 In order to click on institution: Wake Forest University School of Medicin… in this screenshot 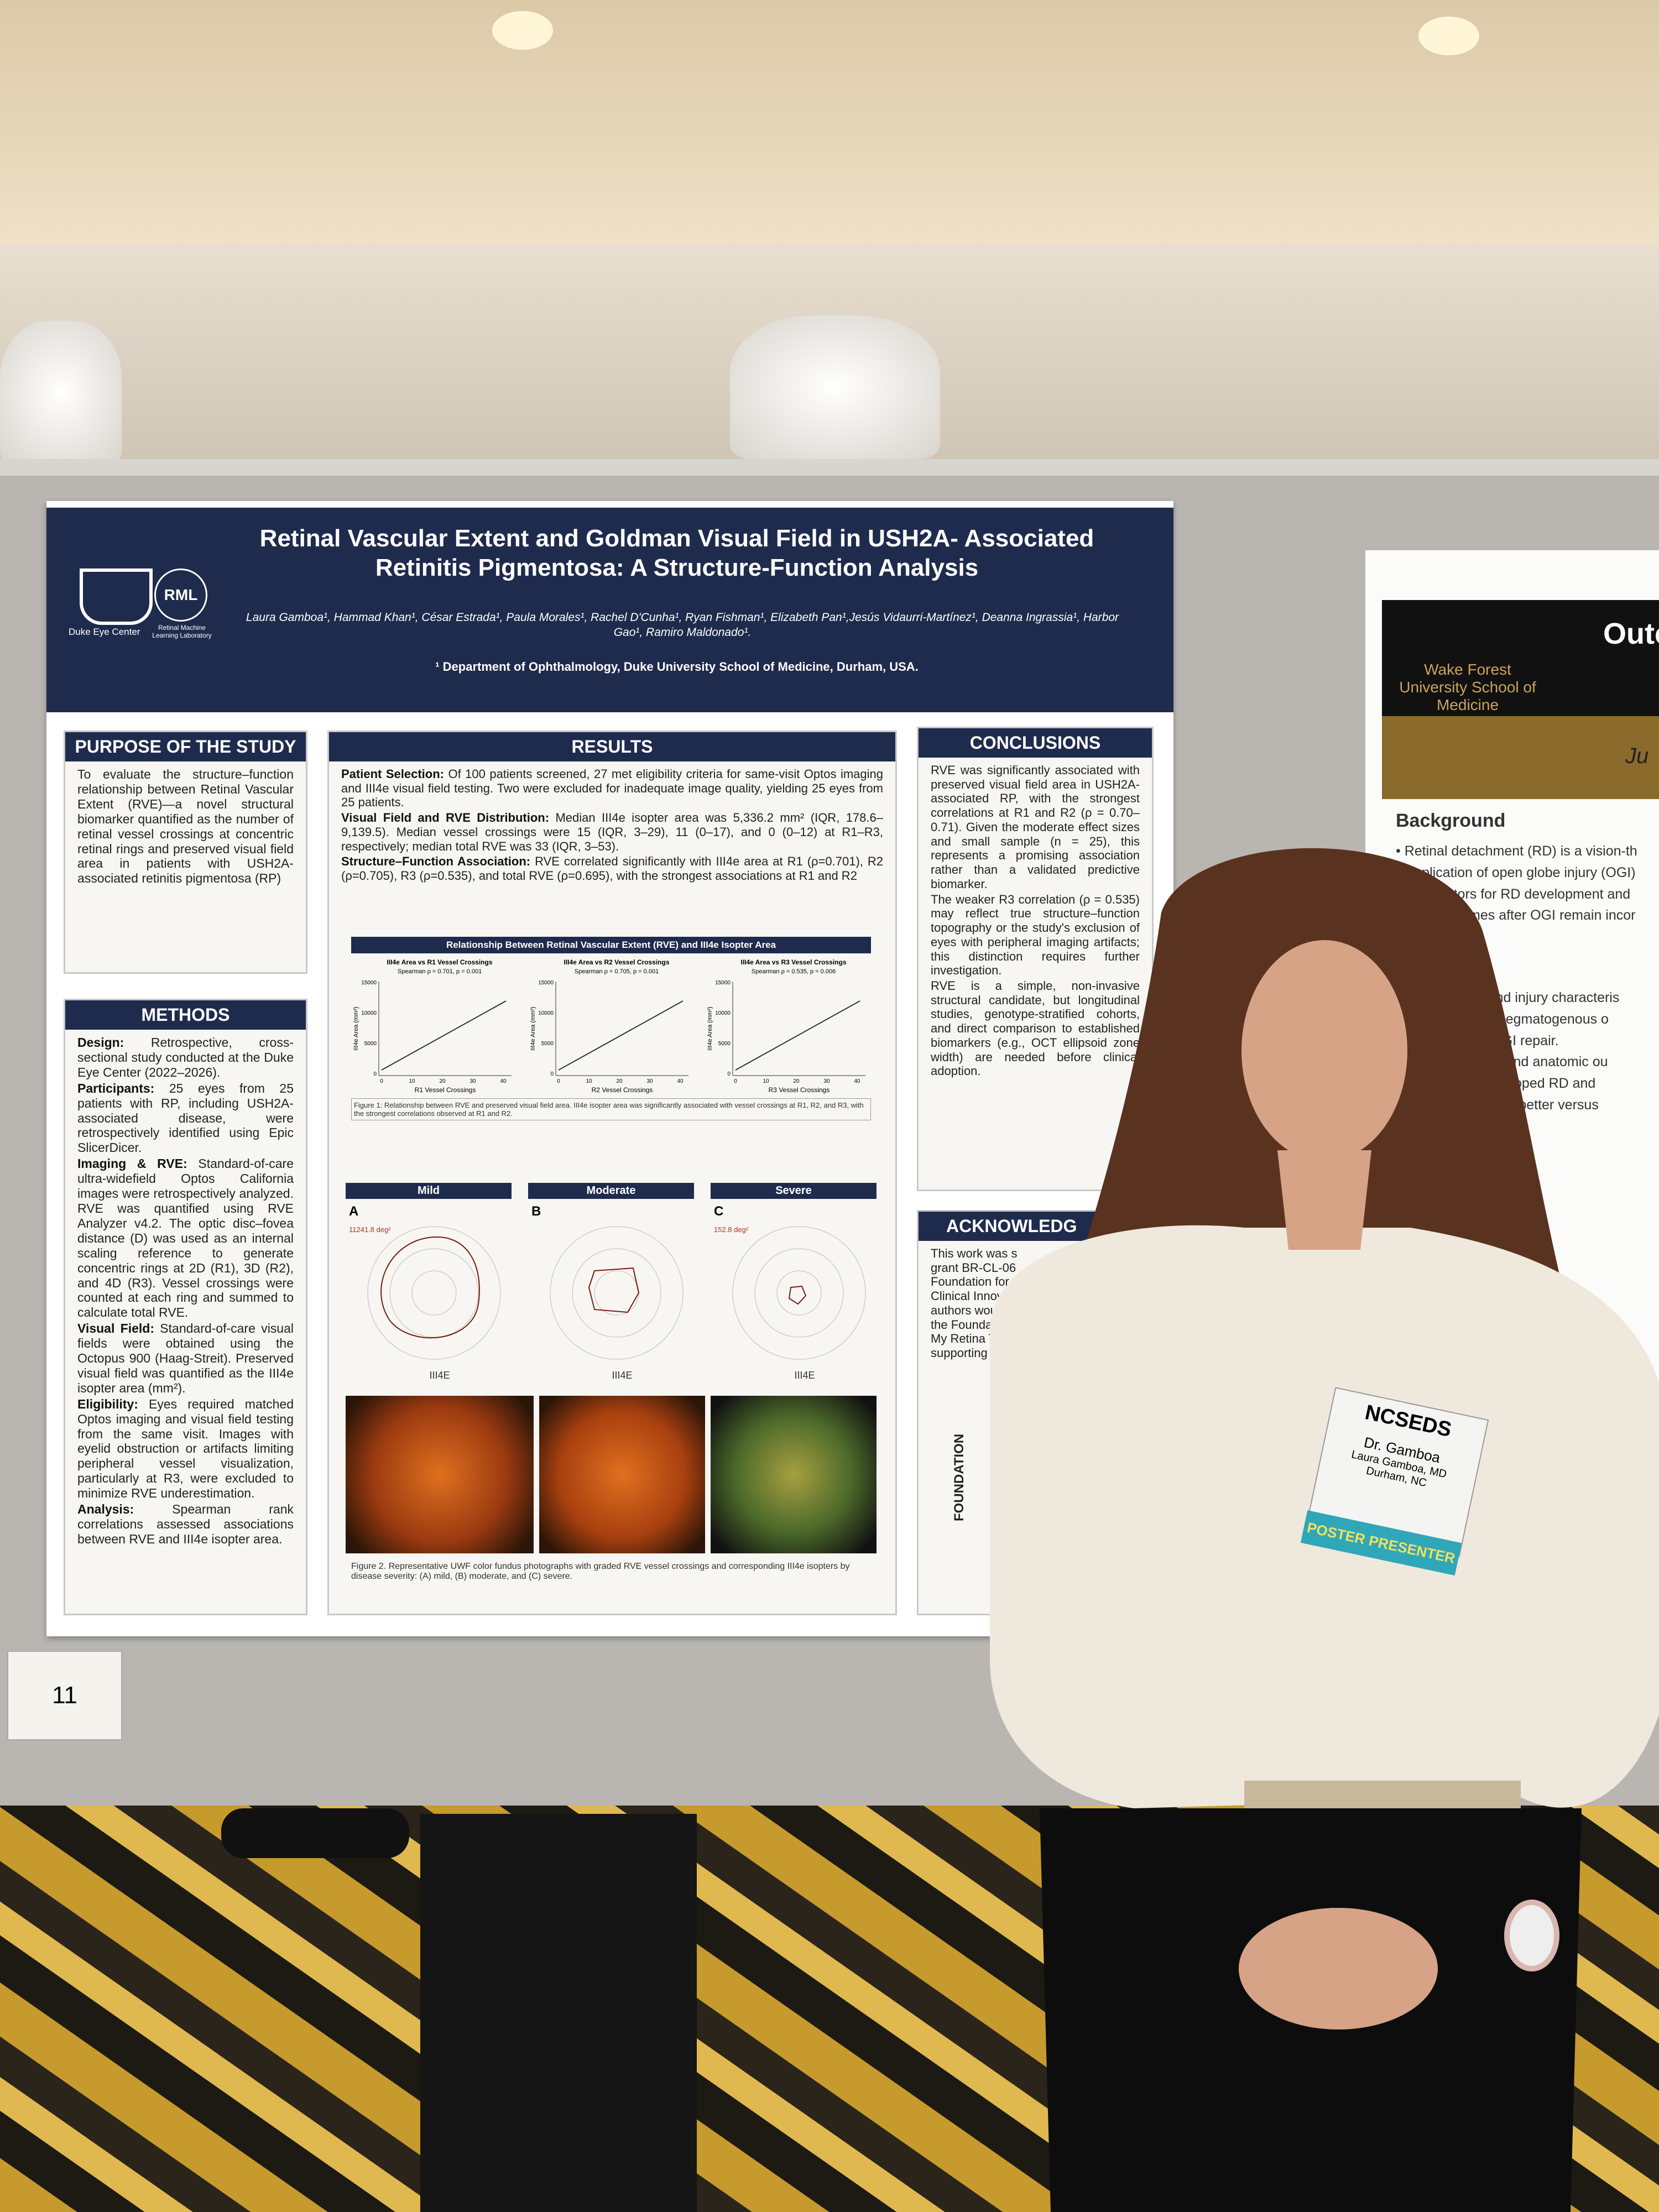, I will do `click(1468, 687)`.